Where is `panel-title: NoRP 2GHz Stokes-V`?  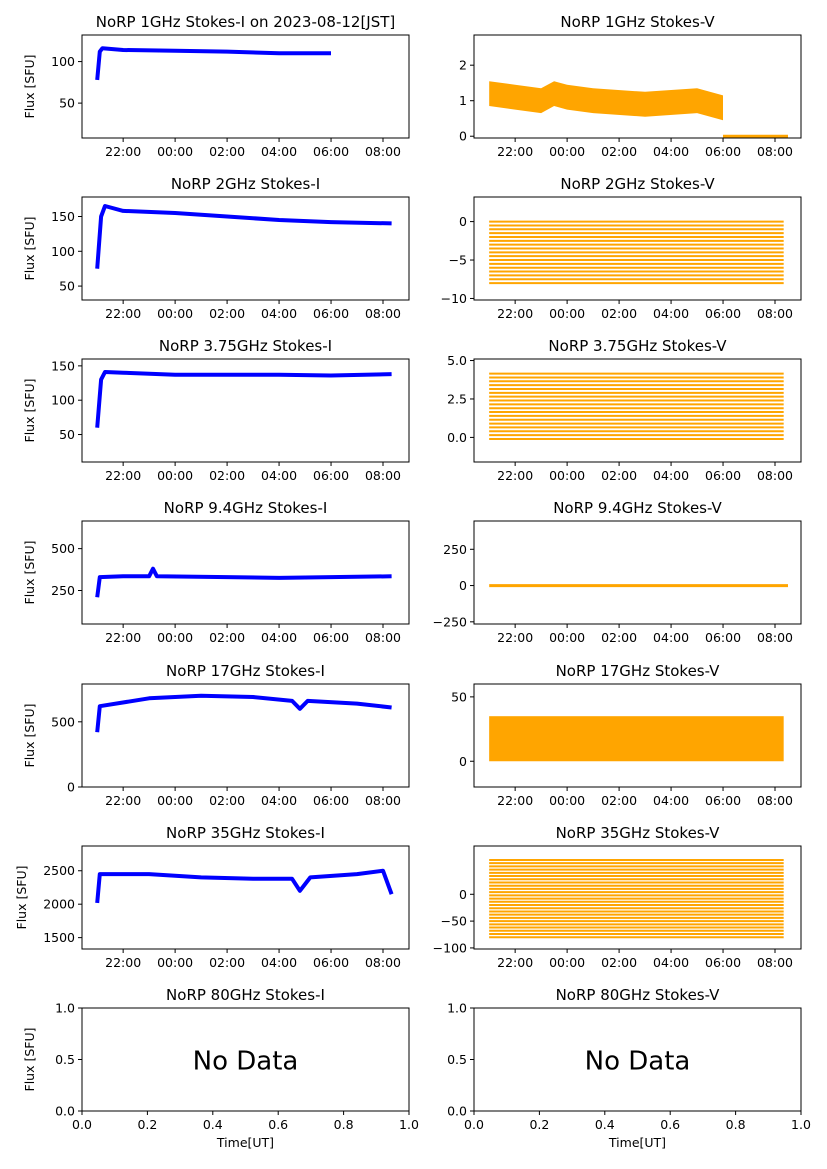 panel-title: NoRP 2GHz Stokes-V is located at coordinates (637, 184).